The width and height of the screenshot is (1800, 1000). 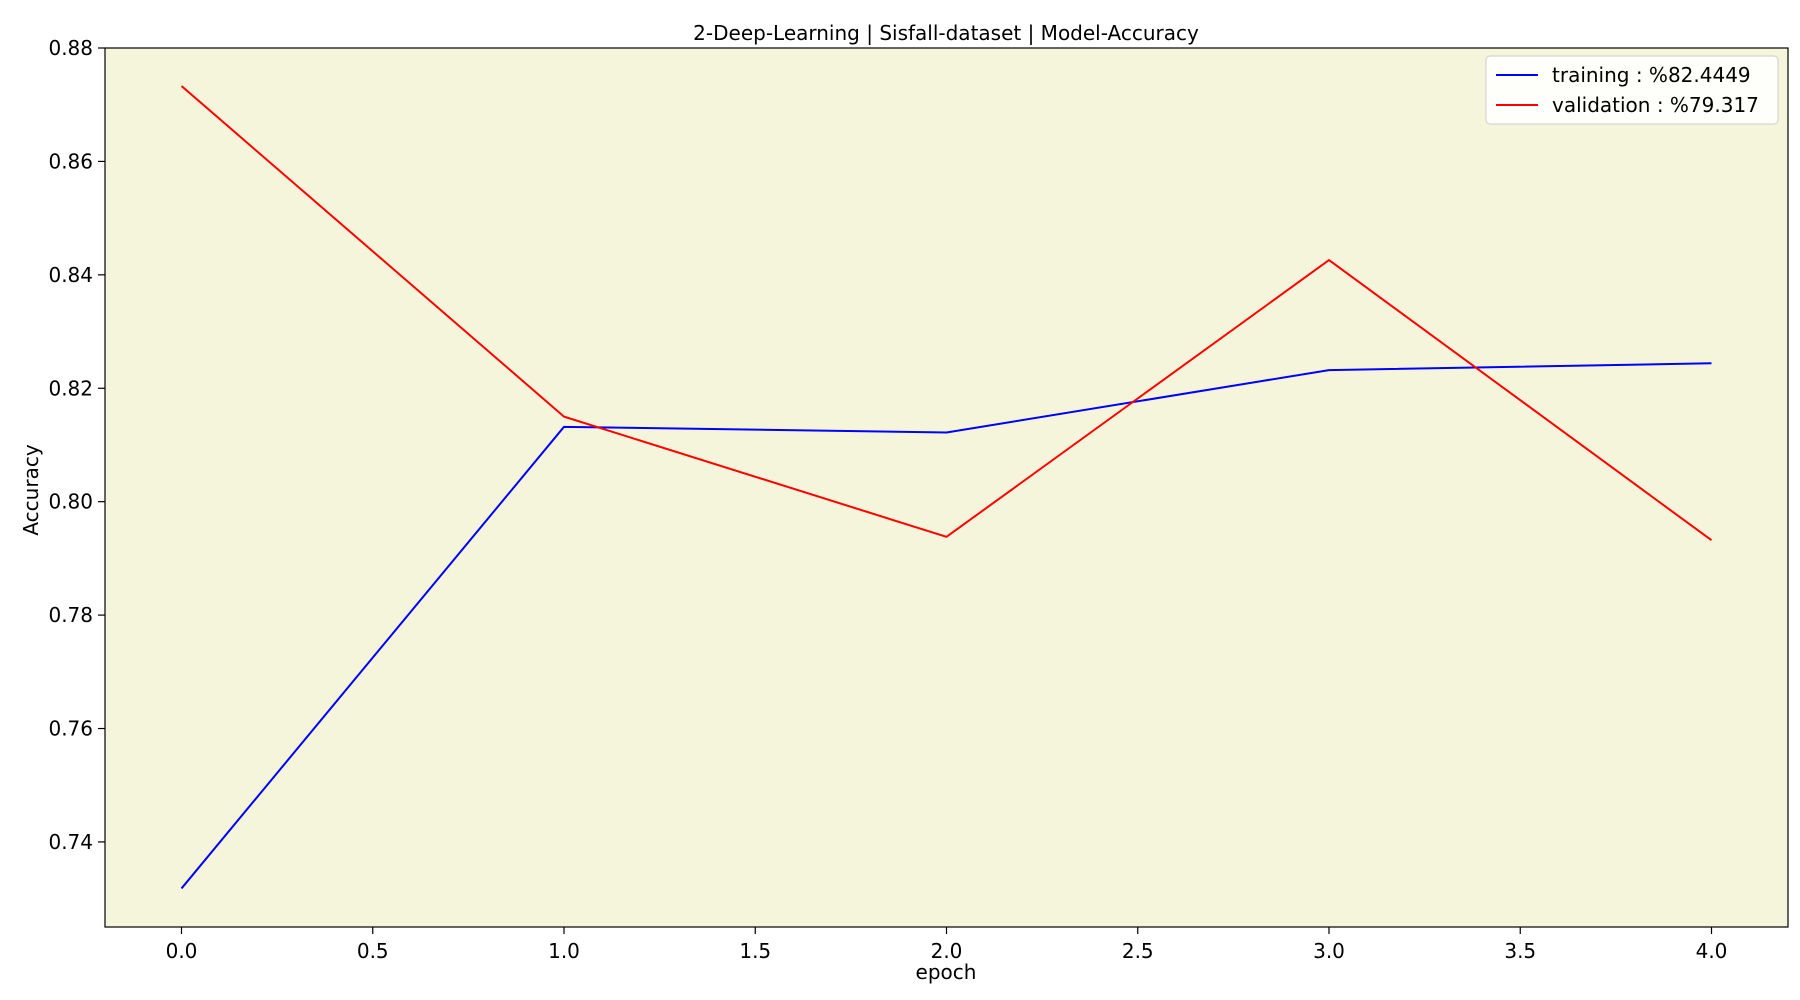 What do you see at coordinates (1712, 951) in the screenshot?
I see `x-tick-label: 4.0` at bounding box center [1712, 951].